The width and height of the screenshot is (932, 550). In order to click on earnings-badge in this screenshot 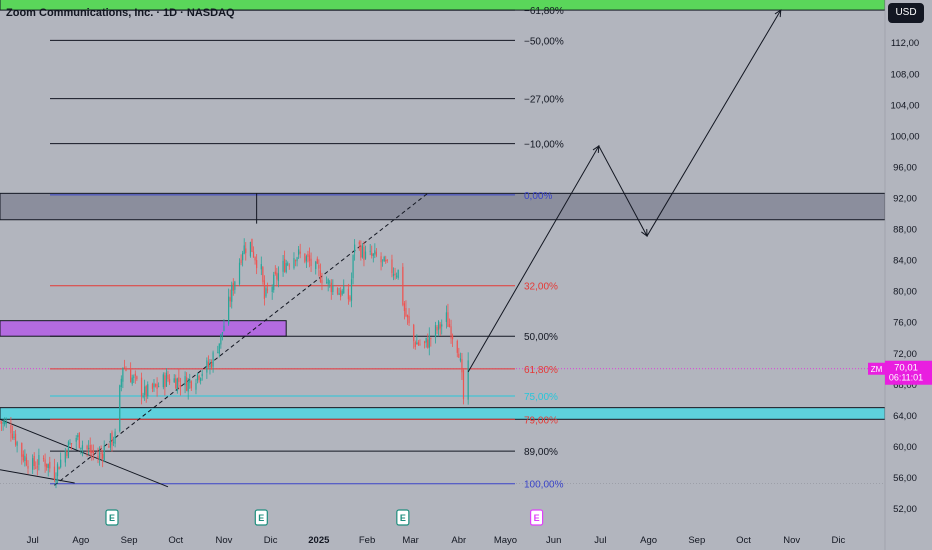, I will do `click(261, 517)`.